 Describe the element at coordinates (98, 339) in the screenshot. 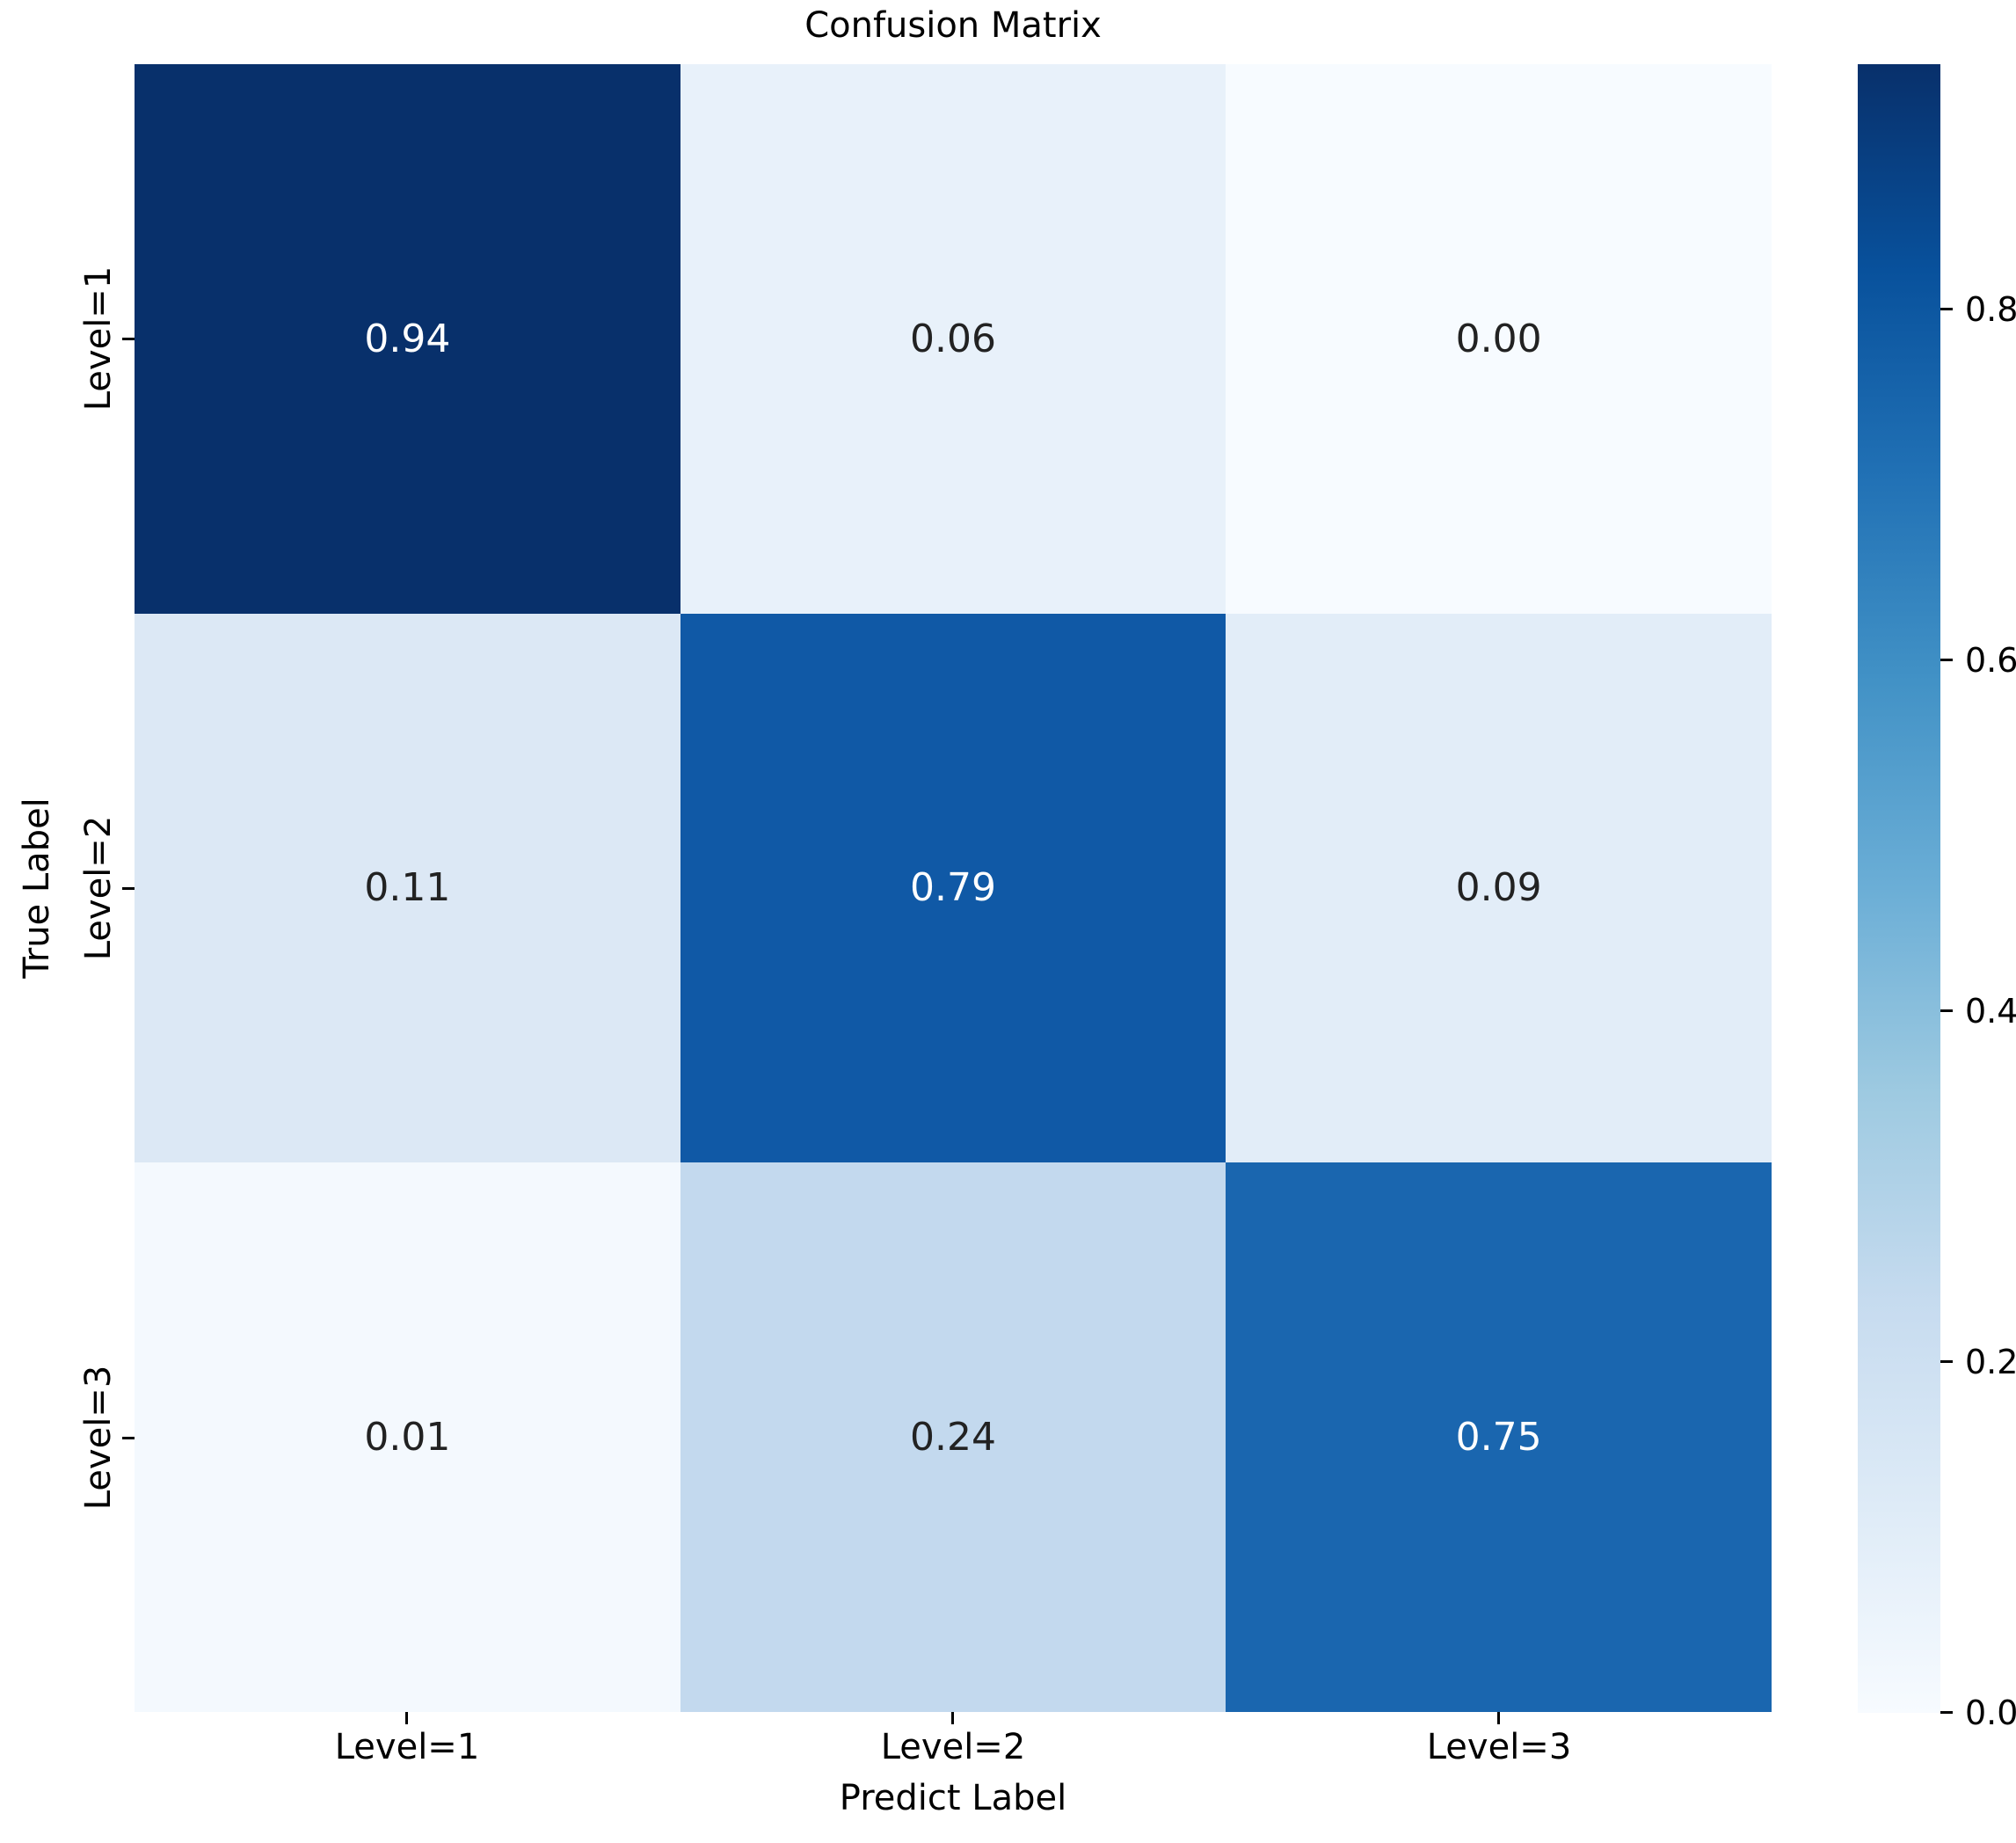

I see `y-tick-label: Level=1` at that location.